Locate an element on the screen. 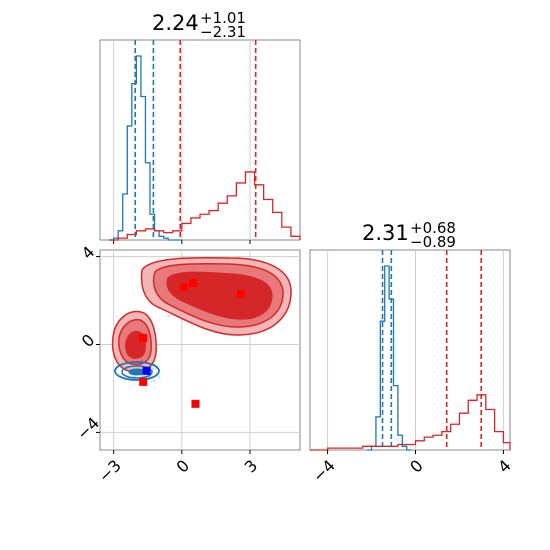 The height and width of the screenshot is (550, 550). joint-ytick-label-2: 4 is located at coordinates (88, 252).